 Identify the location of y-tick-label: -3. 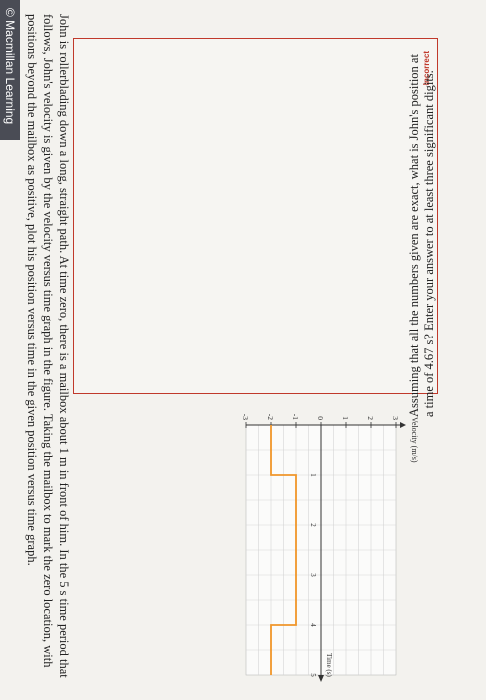
(245, 417).